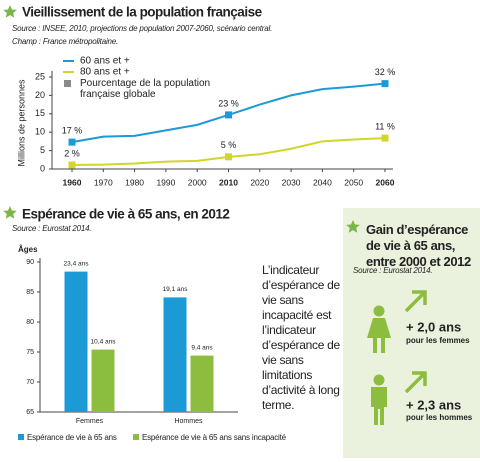 The image size is (480, 462). Describe the element at coordinates (259, 182) in the screenshot. I see `x-tick-label: 2020` at that location.